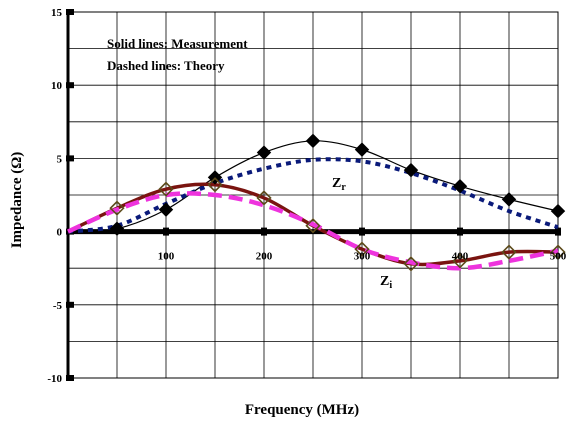  I want to click on y-tick-label: 10, so click(57, 86).